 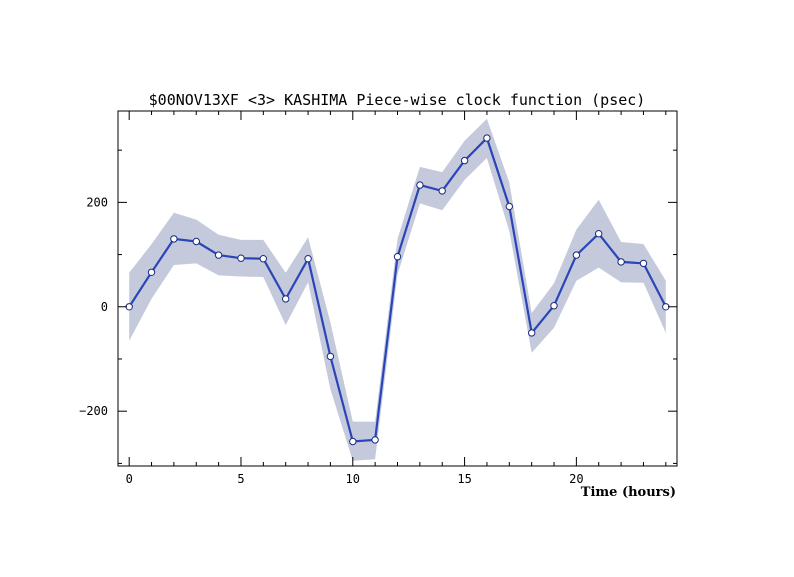 I want to click on x-tick-label: 0, so click(x=129, y=479).